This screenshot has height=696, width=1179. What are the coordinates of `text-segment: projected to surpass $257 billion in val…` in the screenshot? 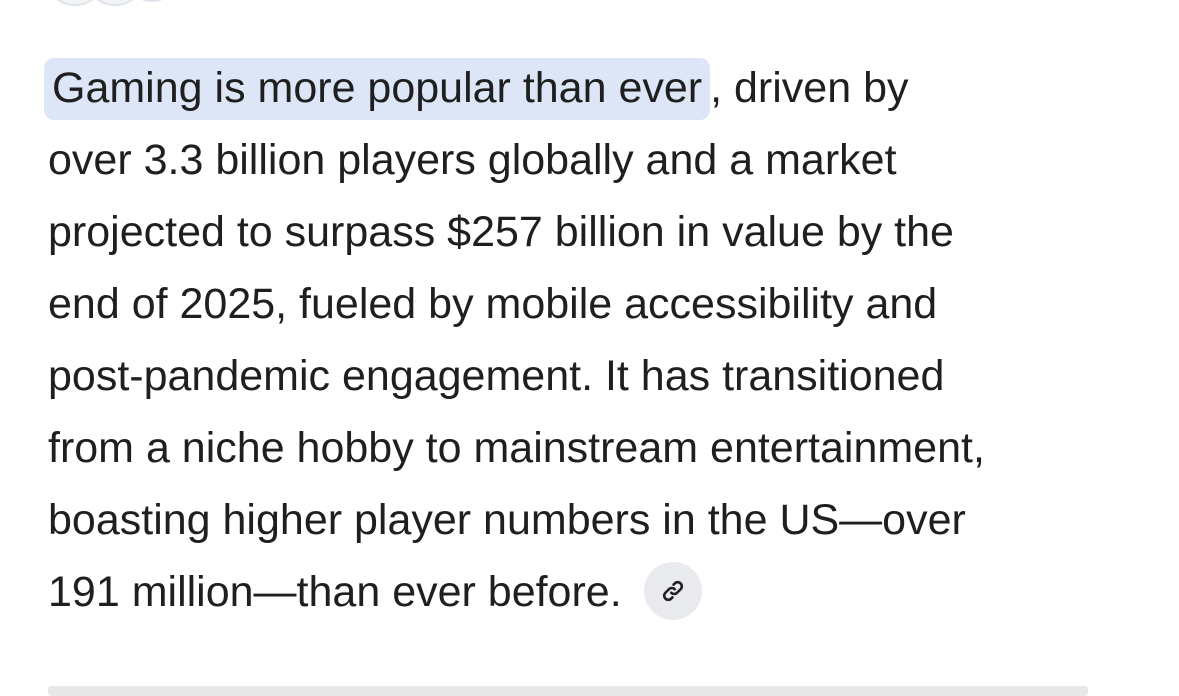 It's located at (501, 232).